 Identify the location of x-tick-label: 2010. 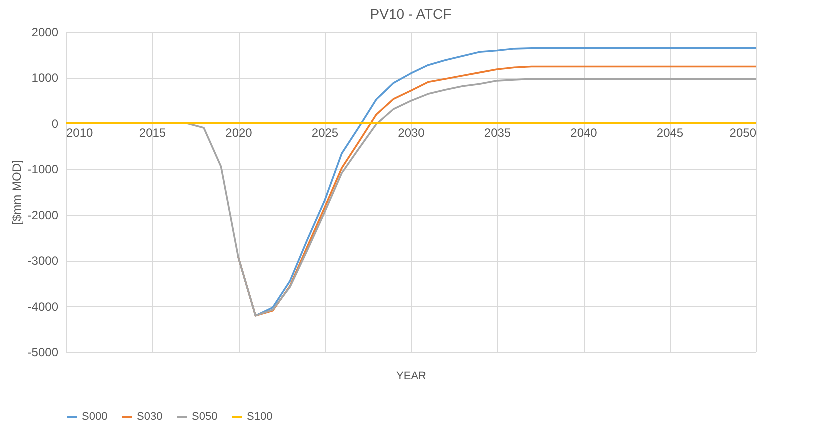
(80, 133).